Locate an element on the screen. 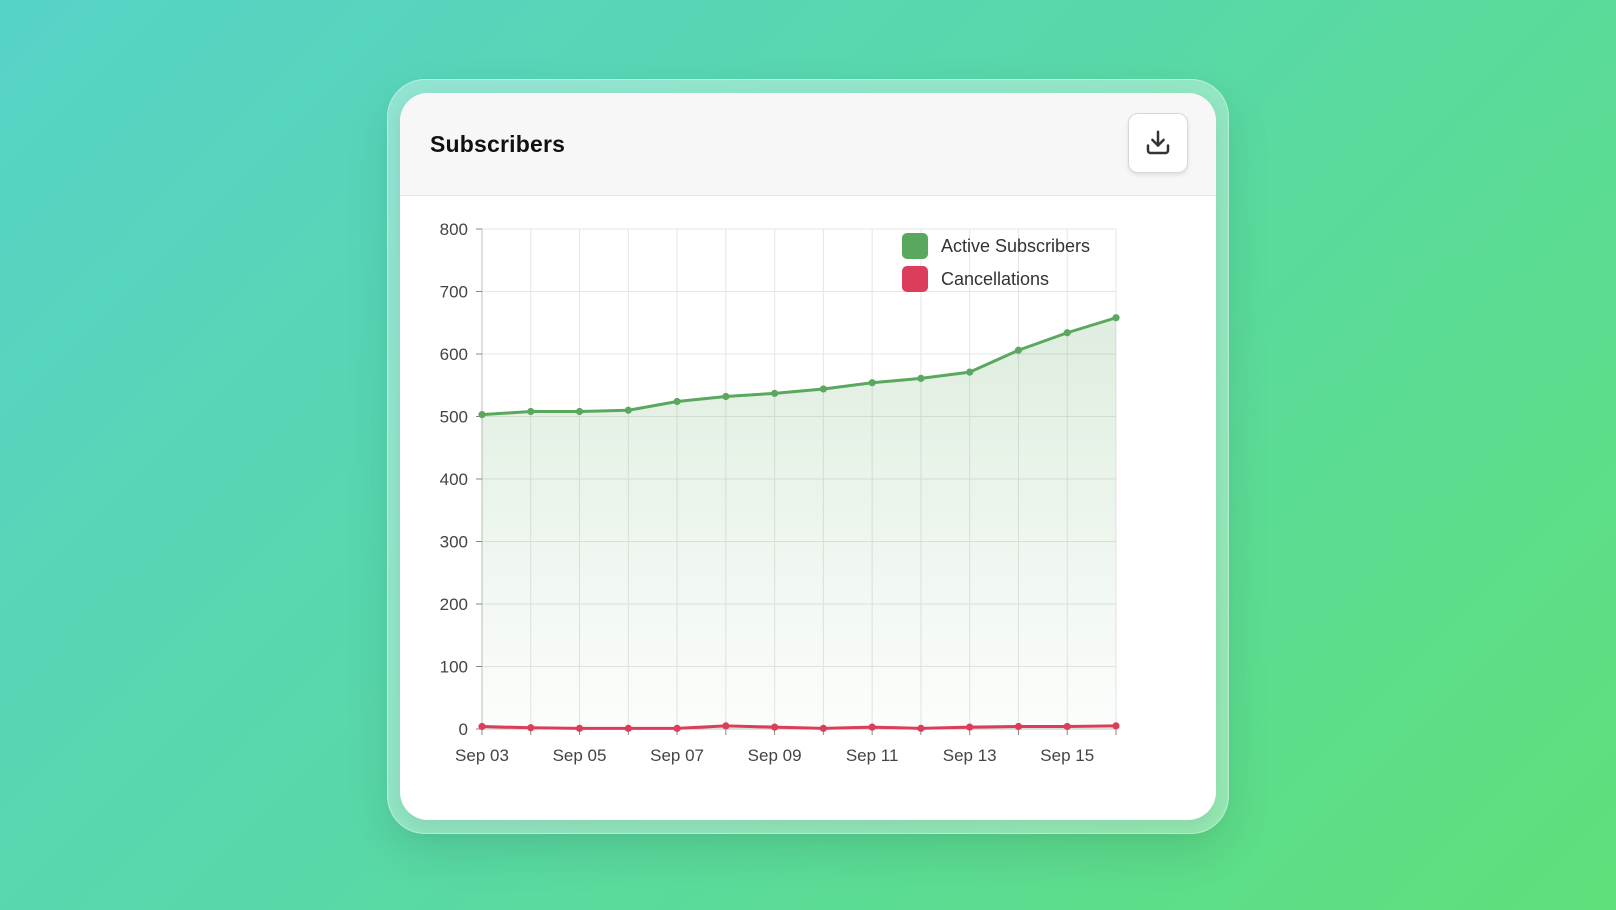 The height and width of the screenshot is (910, 1616). y-tick-label: 800 is located at coordinates (454, 229).